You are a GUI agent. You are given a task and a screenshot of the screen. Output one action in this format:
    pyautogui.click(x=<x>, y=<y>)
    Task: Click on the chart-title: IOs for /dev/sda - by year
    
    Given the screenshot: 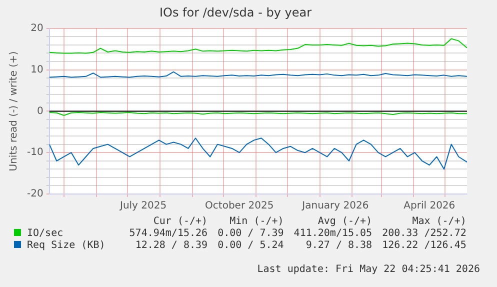 What is the action you would take?
    pyautogui.click(x=235, y=12)
    